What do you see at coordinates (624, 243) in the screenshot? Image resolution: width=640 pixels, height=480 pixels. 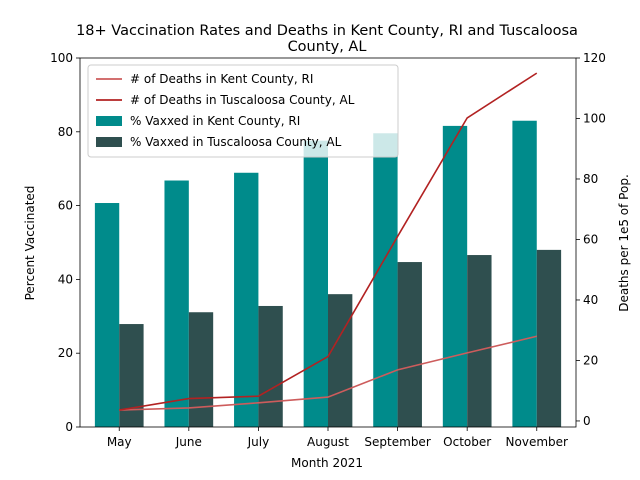 I see `y2-axis-label: Deaths per 1e5 of Pop.` at bounding box center [624, 243].